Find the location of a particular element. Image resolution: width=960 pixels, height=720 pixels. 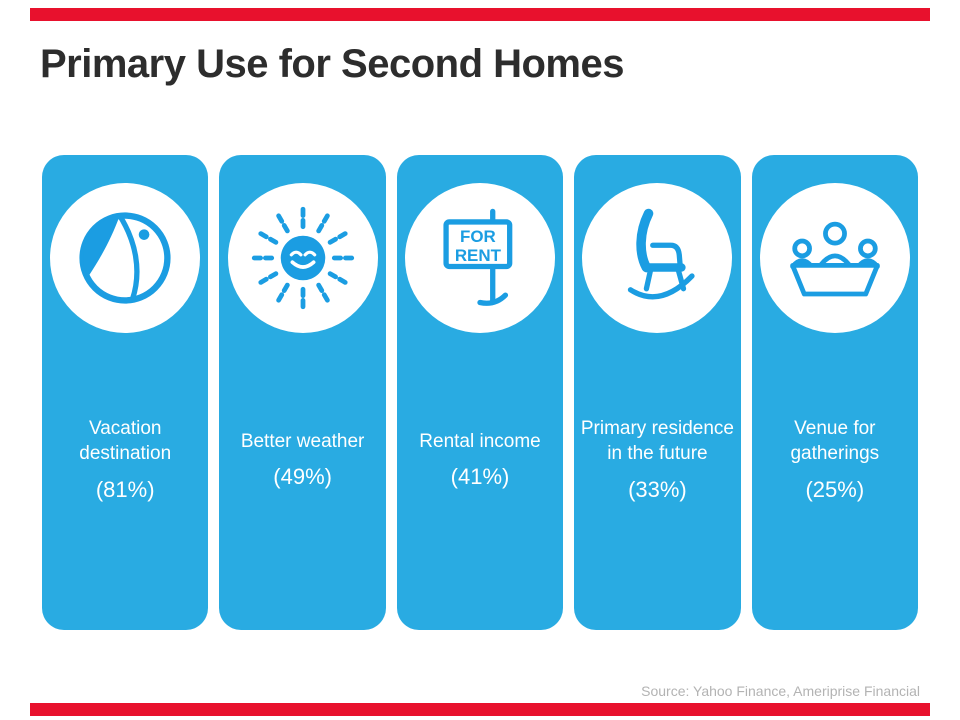

card-text: Primary residence in the future (33%) is located at coordinates (657, 460).